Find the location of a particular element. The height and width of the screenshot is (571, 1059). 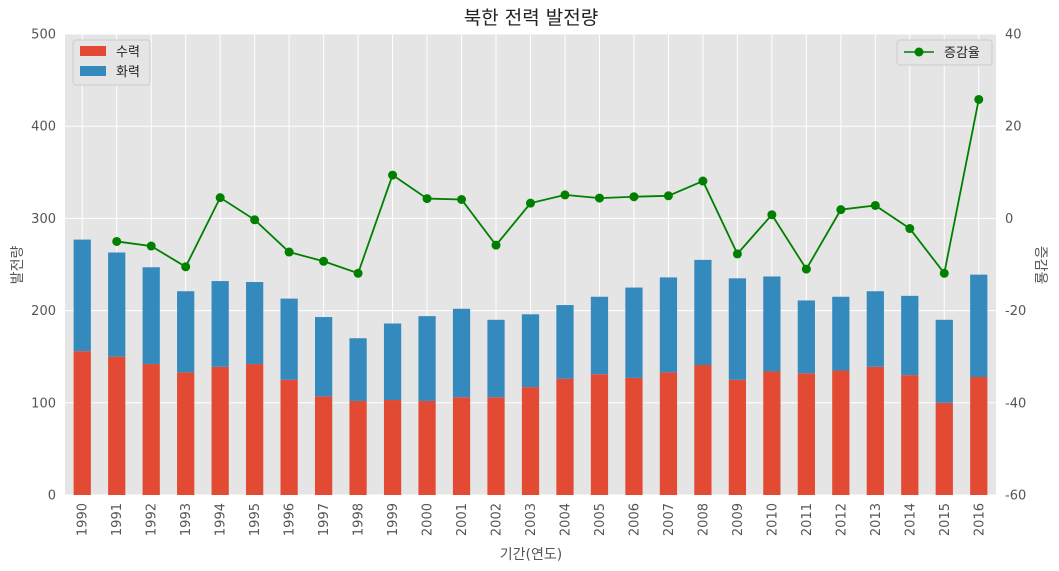

chart-title: 북한 전력 발전량 is located at coordinates (531, 18).